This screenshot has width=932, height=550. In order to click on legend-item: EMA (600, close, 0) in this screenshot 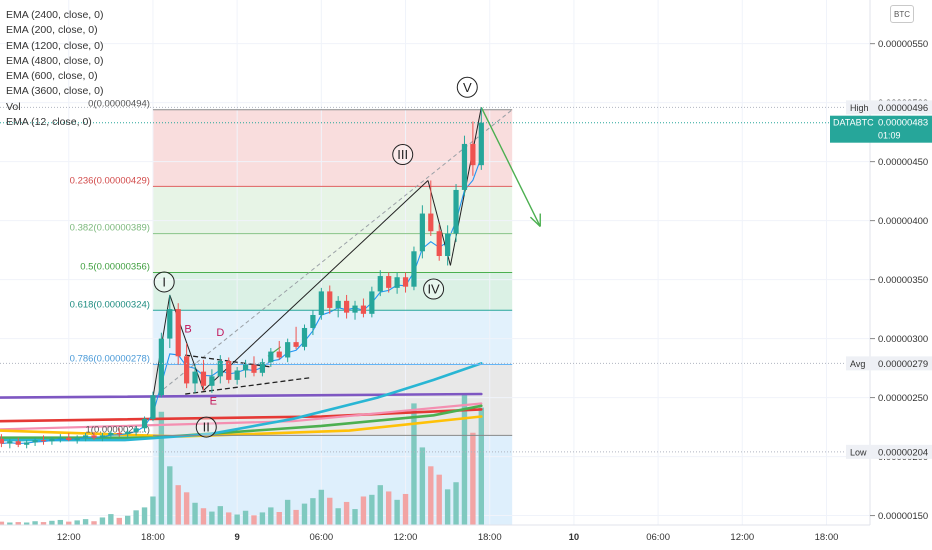, I will do `click(52, 76)`.